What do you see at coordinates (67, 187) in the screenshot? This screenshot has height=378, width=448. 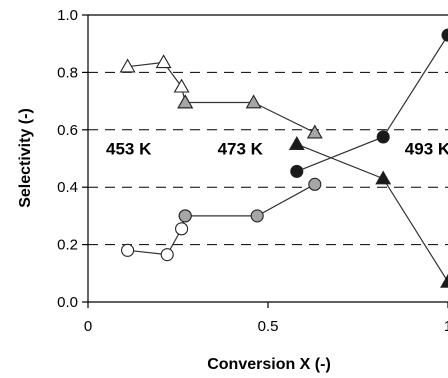 I see `y-tick-label: 0.4` at bounding box center [67, 187].